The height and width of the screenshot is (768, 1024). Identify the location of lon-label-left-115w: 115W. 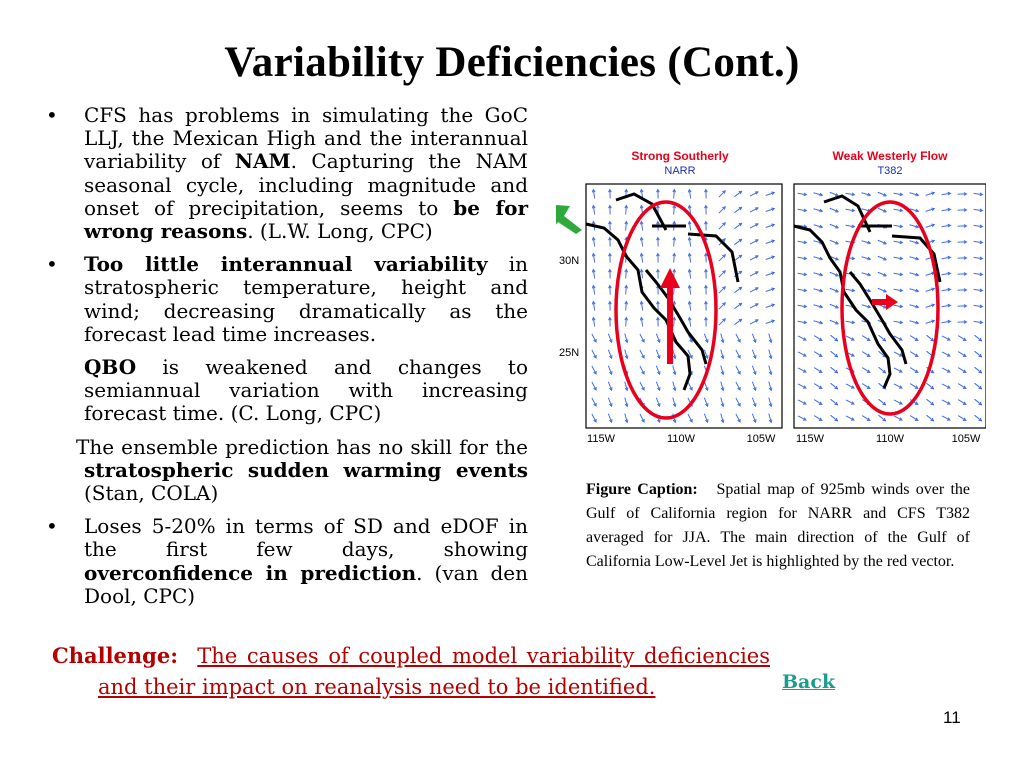
(601, 439).